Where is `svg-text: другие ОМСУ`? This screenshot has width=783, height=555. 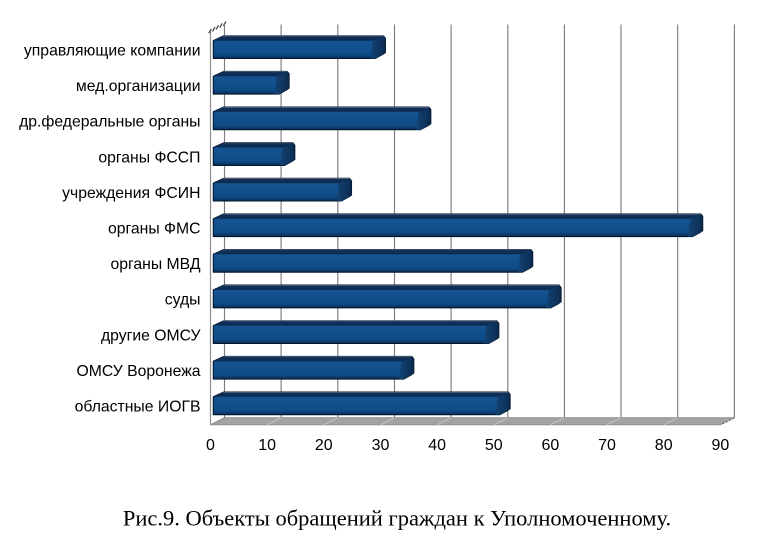
svg-text: другие ОМСУ is located at coordinates (151, 335).